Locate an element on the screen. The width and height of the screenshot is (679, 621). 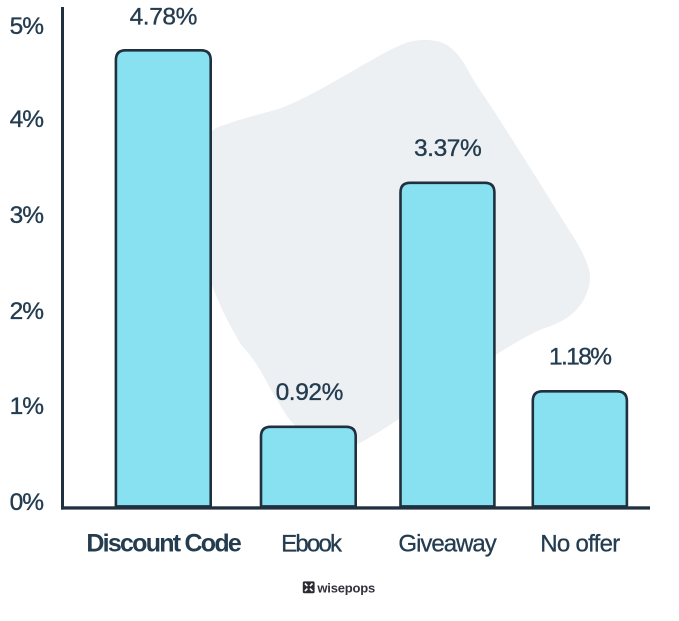
svg-text: wisepops is located at coordinates (345, 587).